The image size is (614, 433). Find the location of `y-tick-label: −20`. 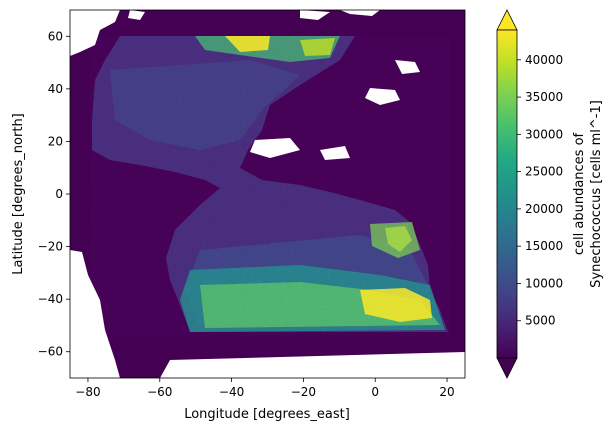

y-tick-label: −20 is located at coordinates (50, 247).